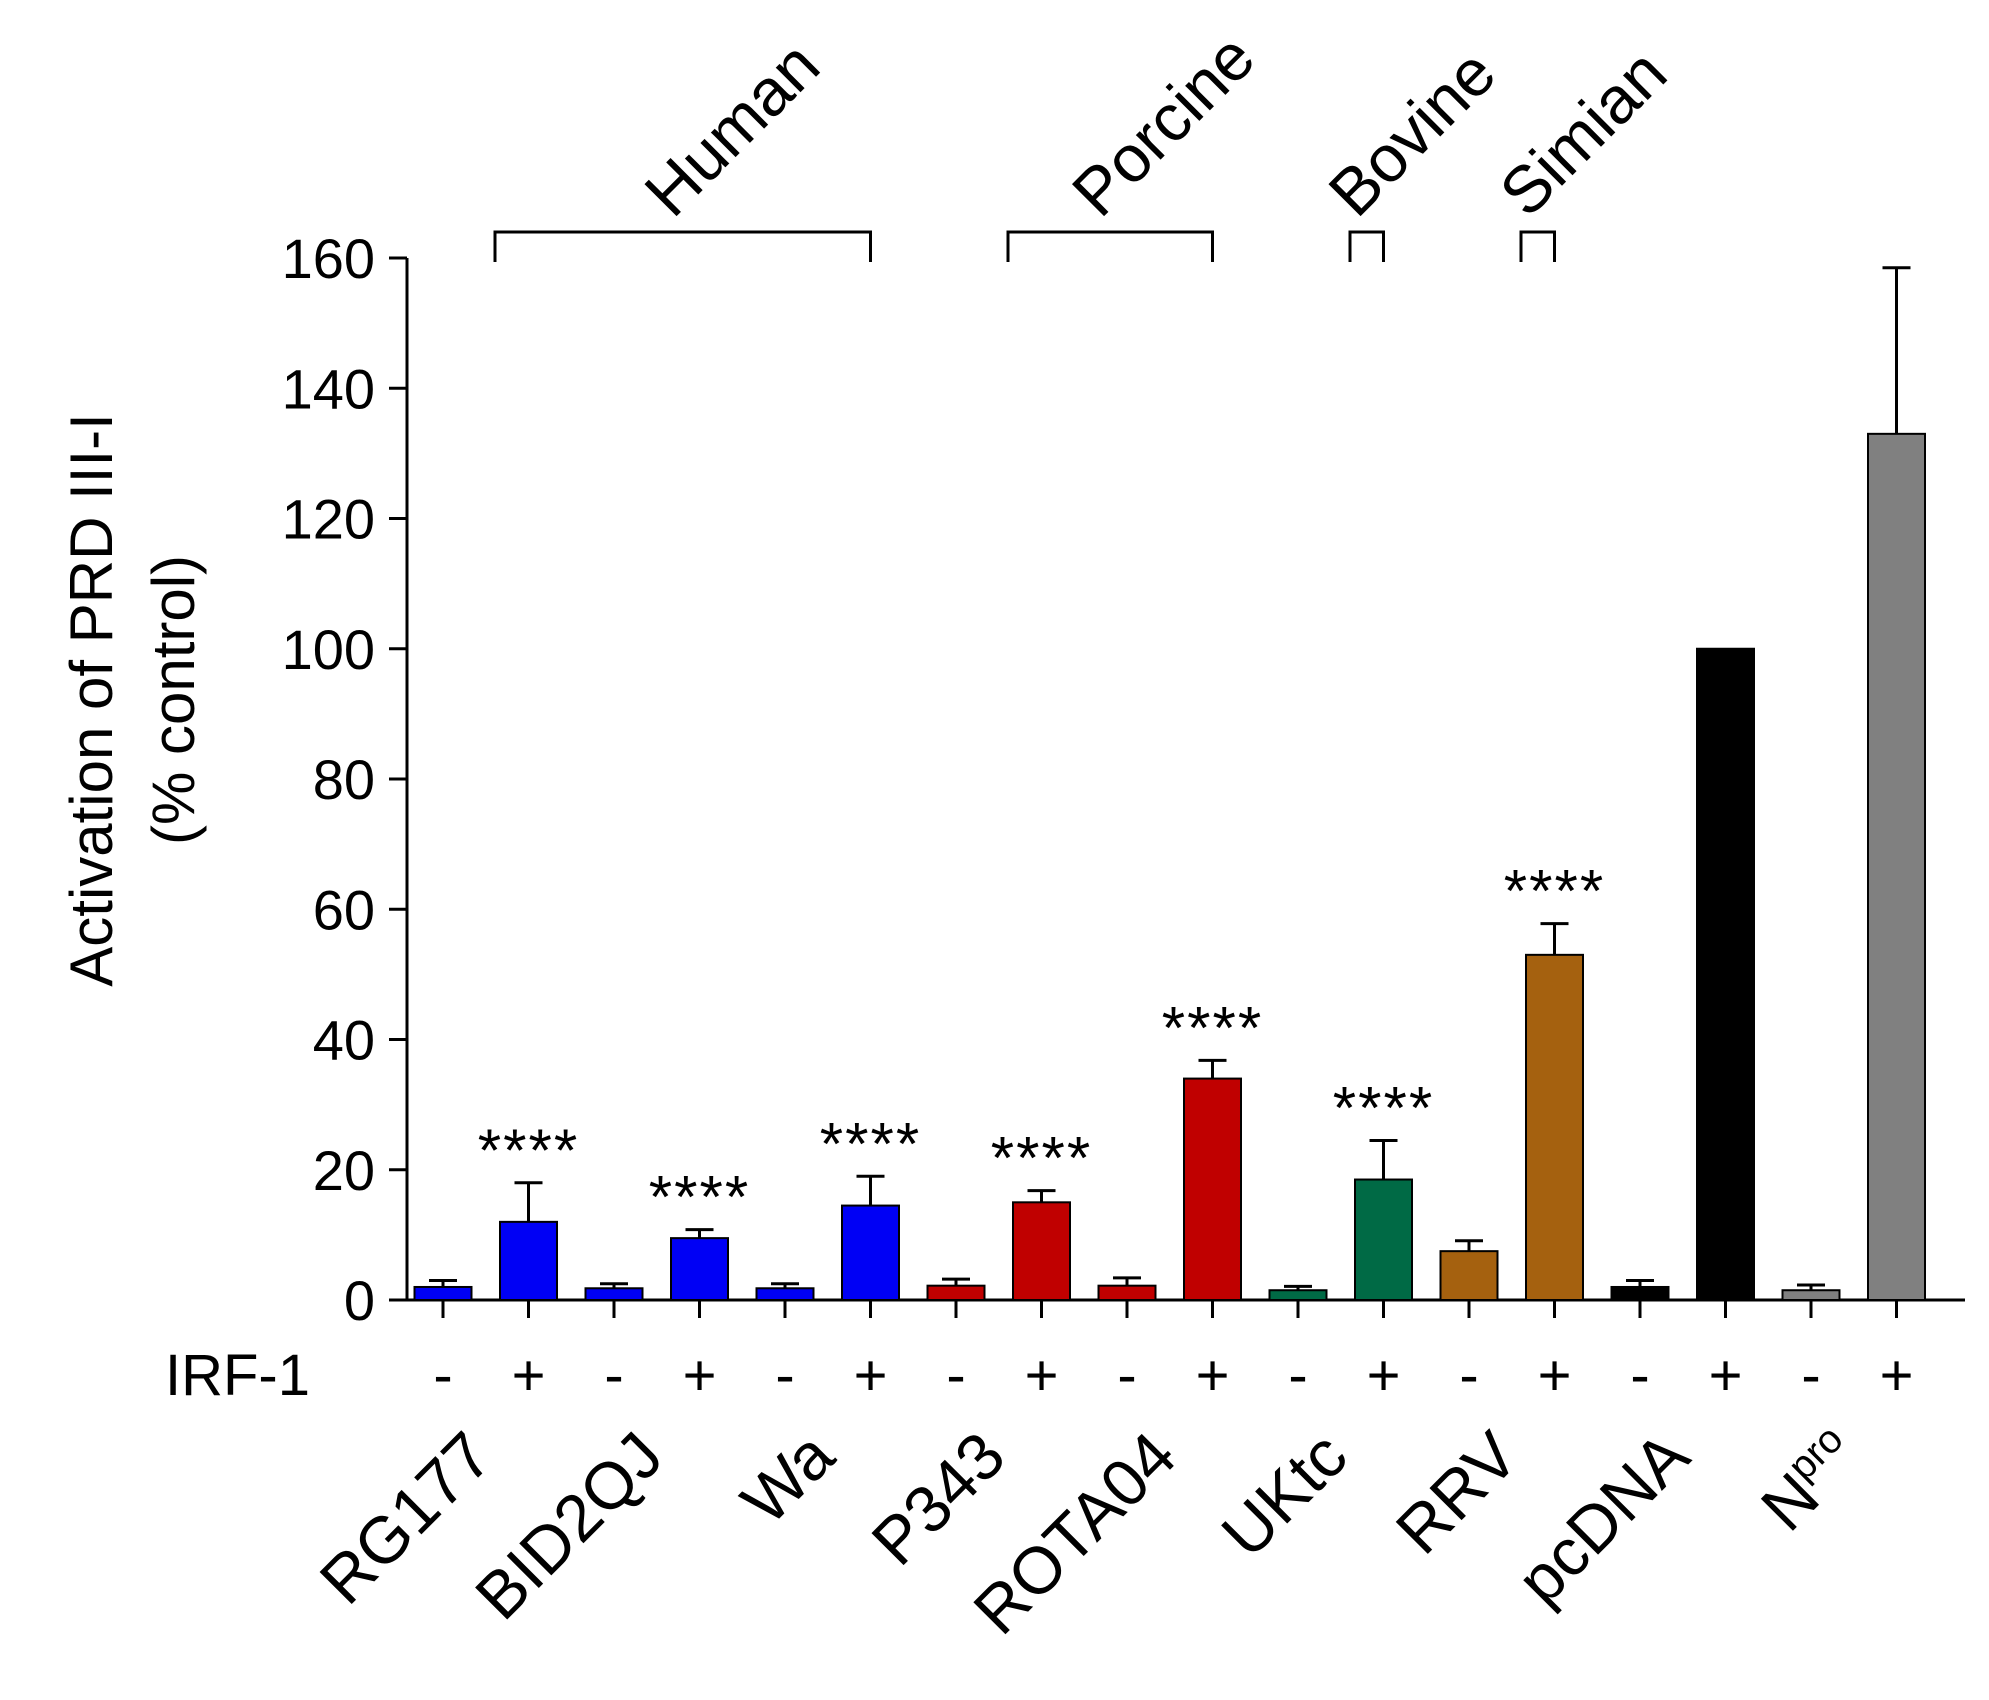  I want to click on y-tick-label: 80, so click(344, 779).